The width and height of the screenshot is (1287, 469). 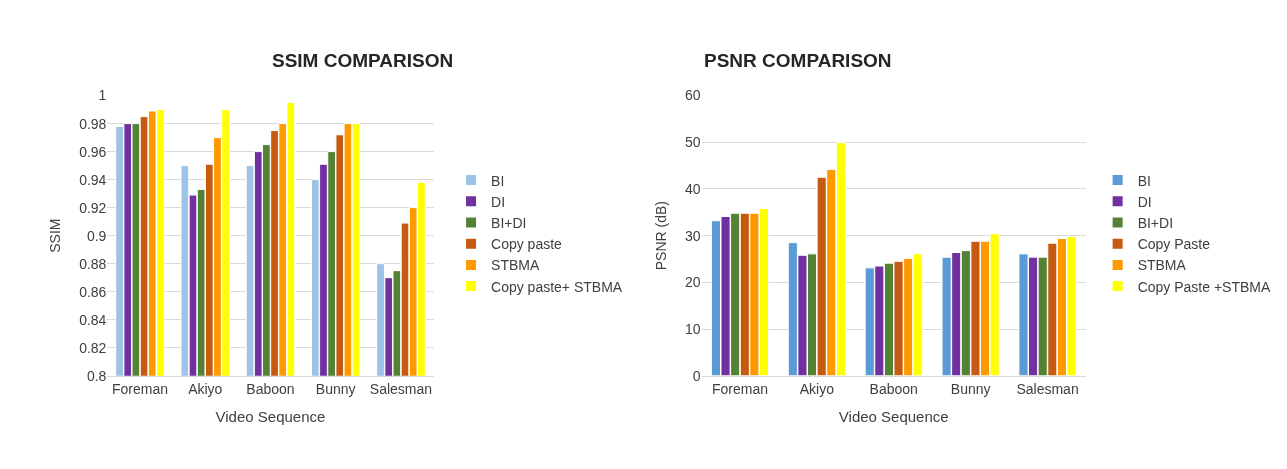 I want to click on y-tick-label: 20, so click(x=692, y=282).